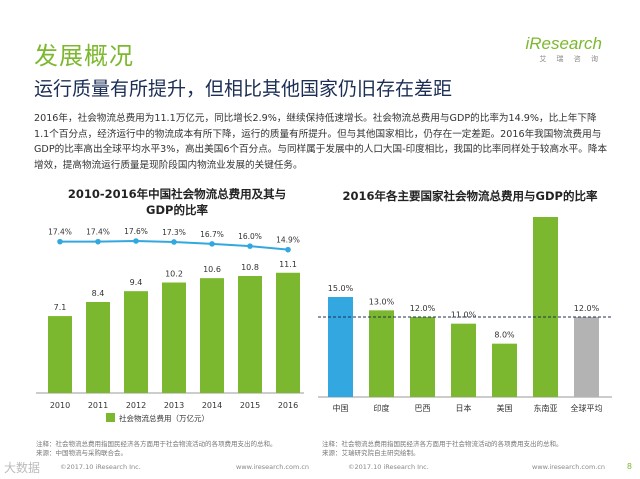 This screenshot has width=640, height=479. What do you see at coordinates (442, 444) in the screenshot?
I see `chart2-note-line: 注释：社会物流总费用指国民经济各方面用于社会物流活动的各项费用支出的总和。` at bounding box center [442, 444].